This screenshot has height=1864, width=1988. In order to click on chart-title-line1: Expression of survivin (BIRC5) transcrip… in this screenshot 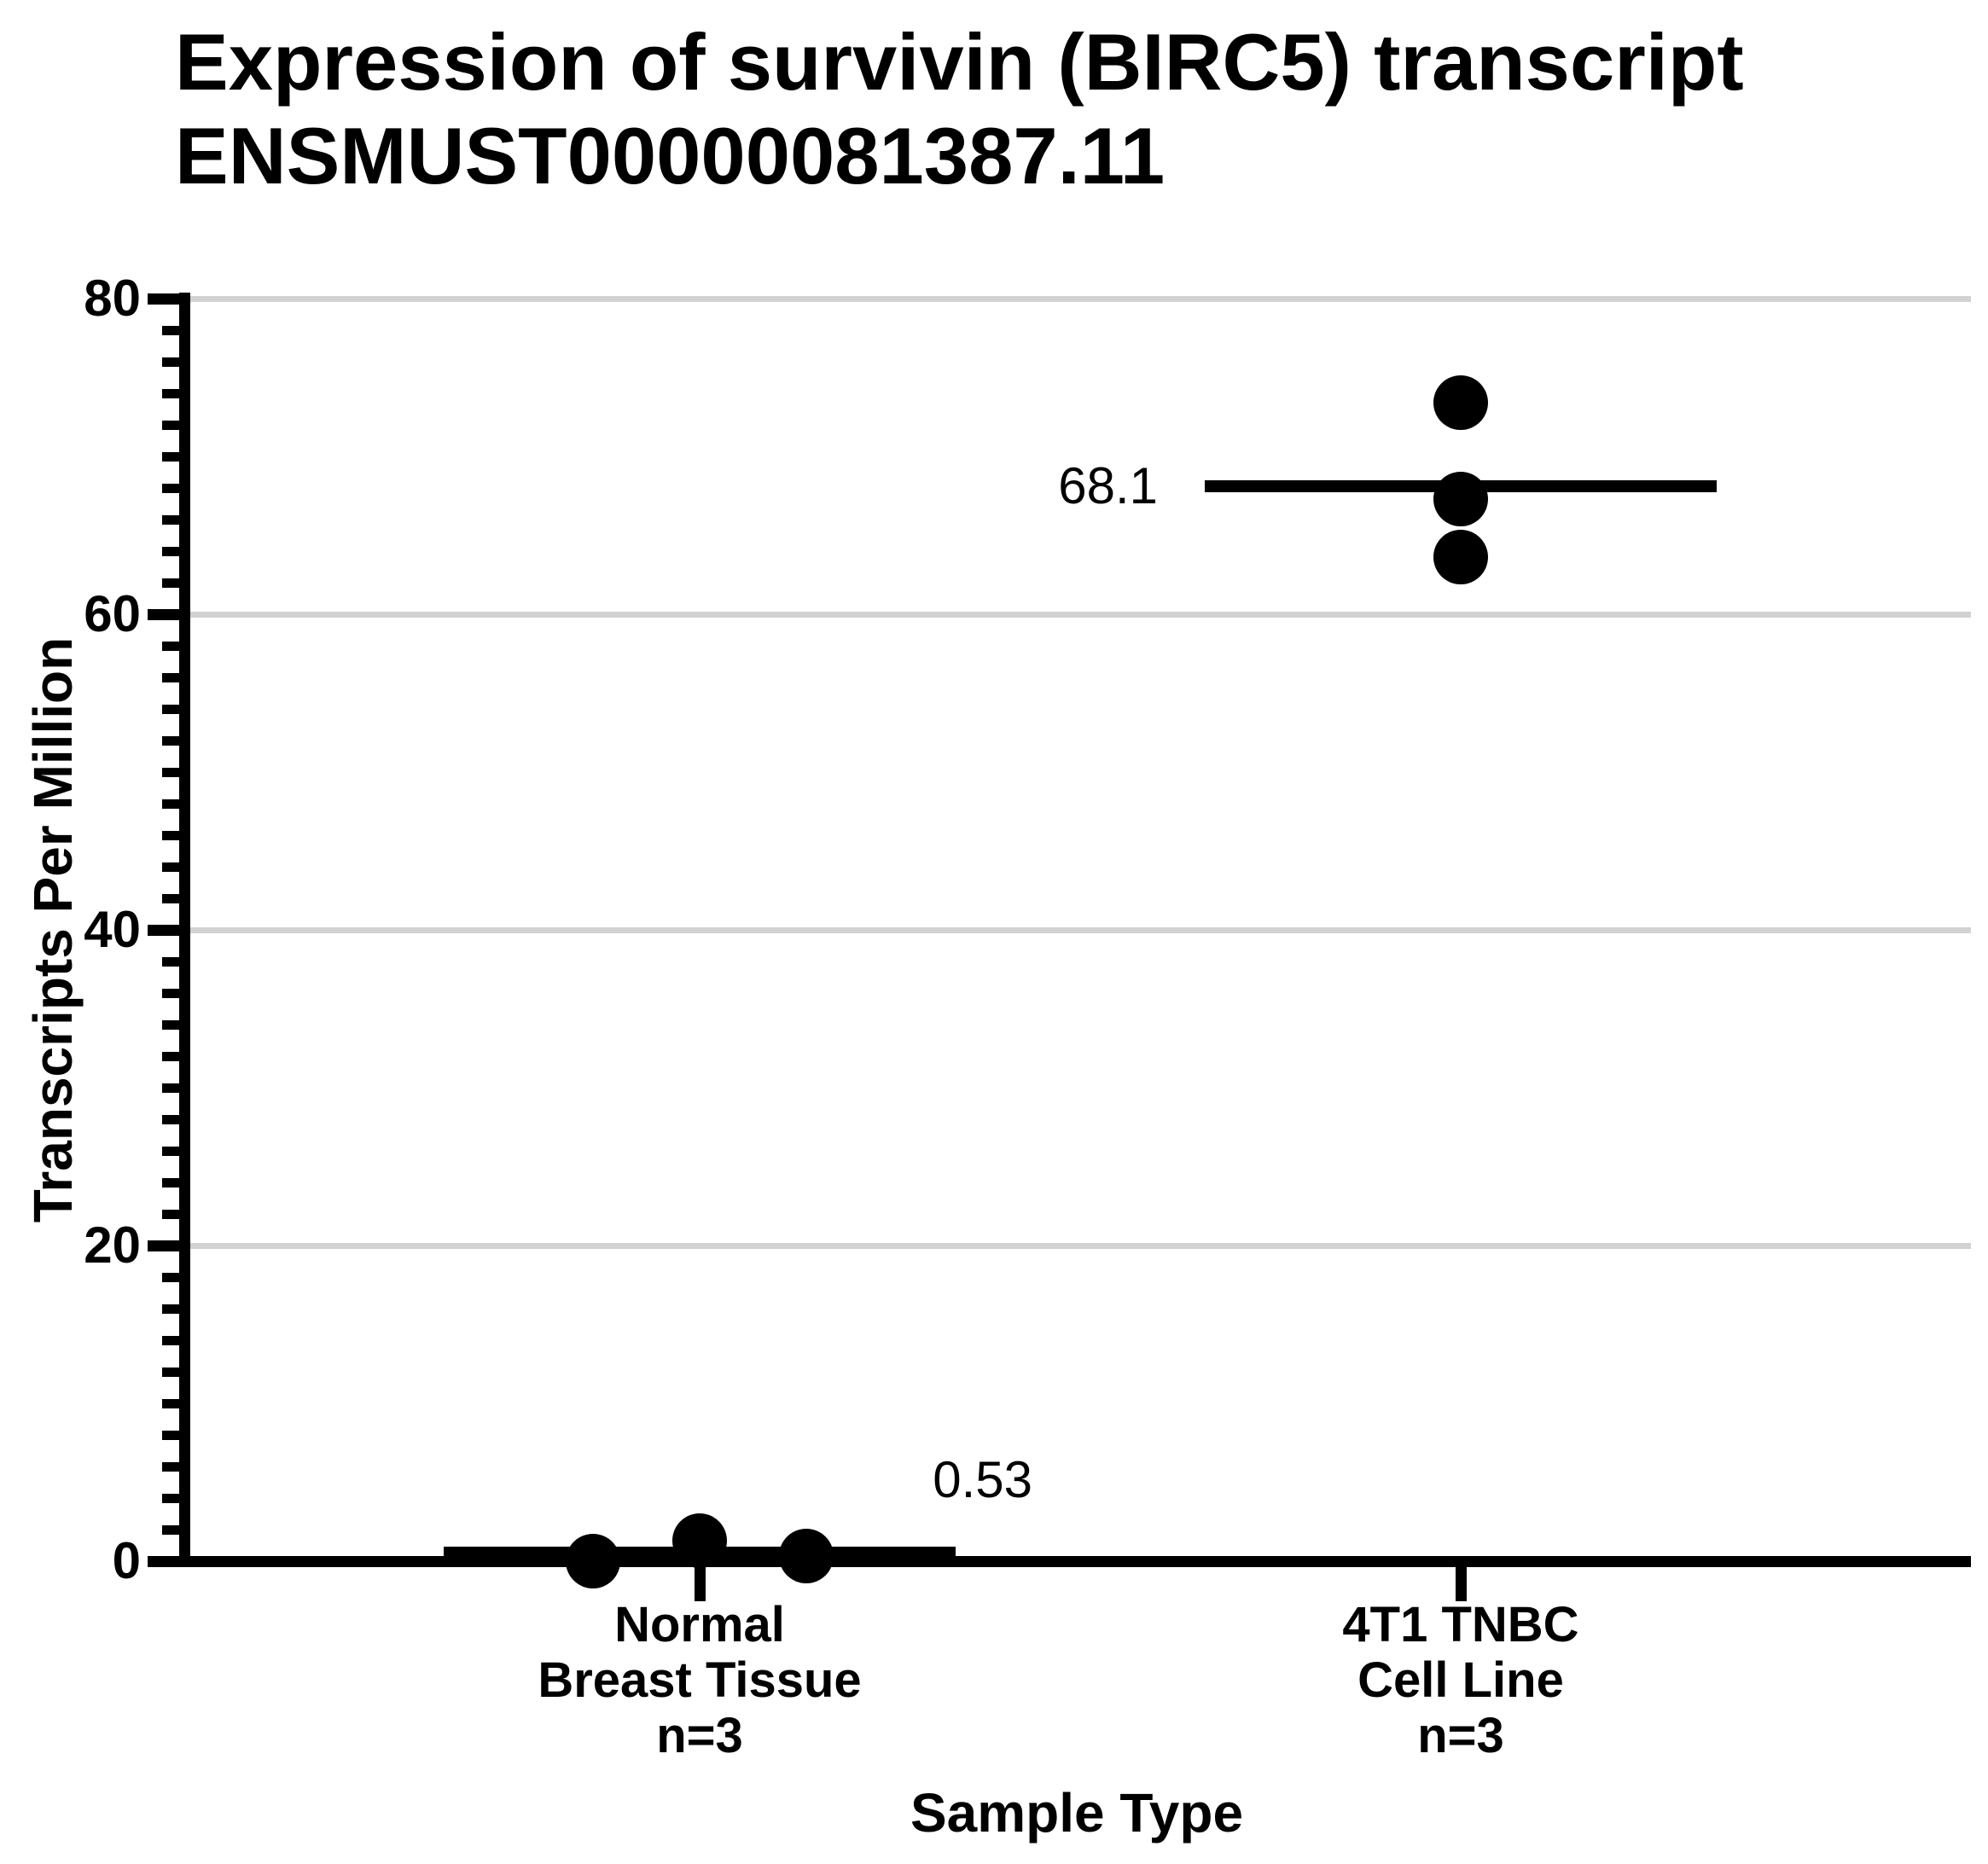, I will do `click(959, 62)`.